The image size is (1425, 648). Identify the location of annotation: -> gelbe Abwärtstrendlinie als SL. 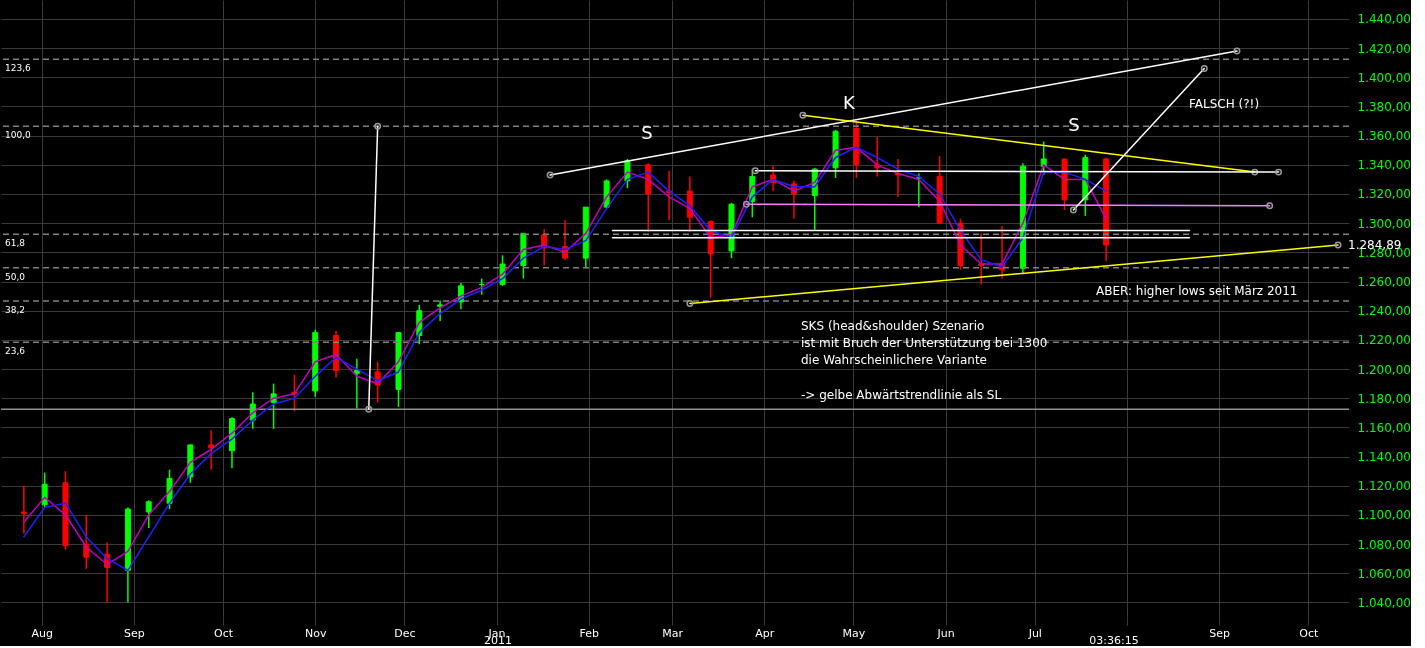
(901, 395).